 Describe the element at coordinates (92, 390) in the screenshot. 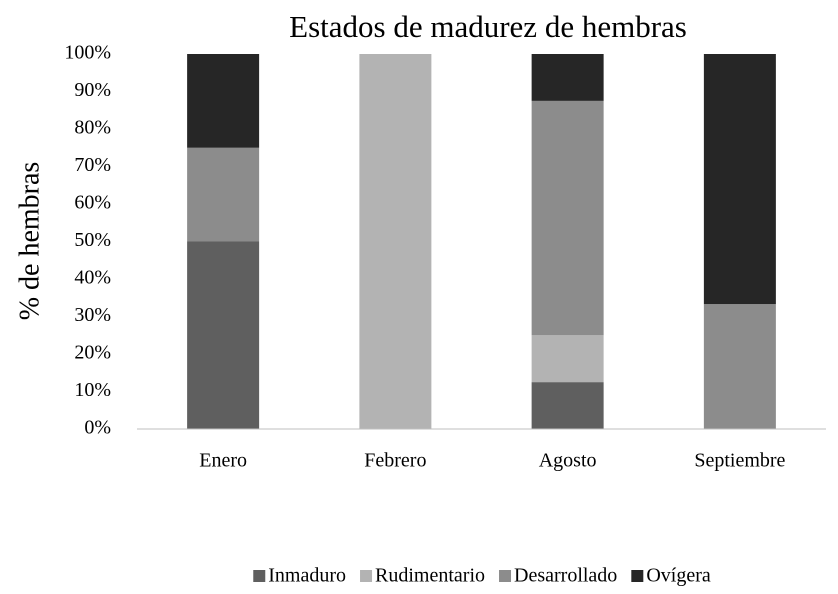

I see `y-tick-label: 10%` at that location.